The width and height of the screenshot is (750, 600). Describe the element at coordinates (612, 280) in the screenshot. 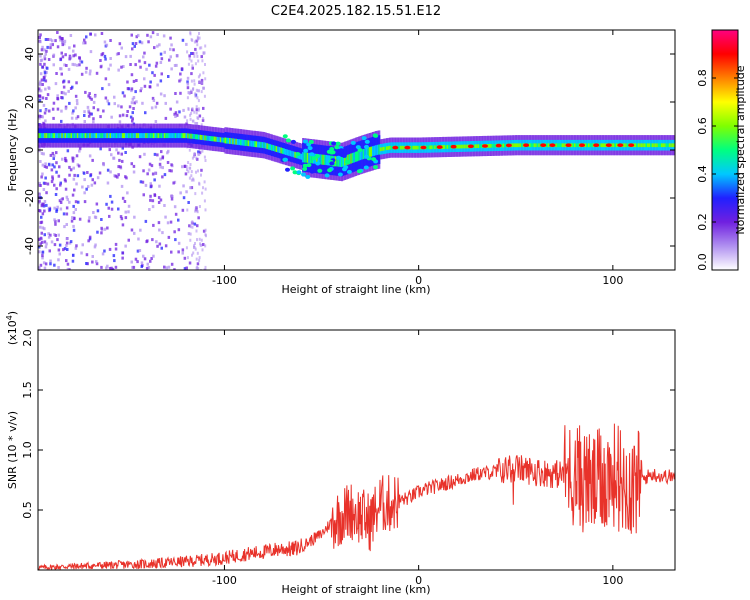

I see `heatmap-xtick-label: 100` at that location.